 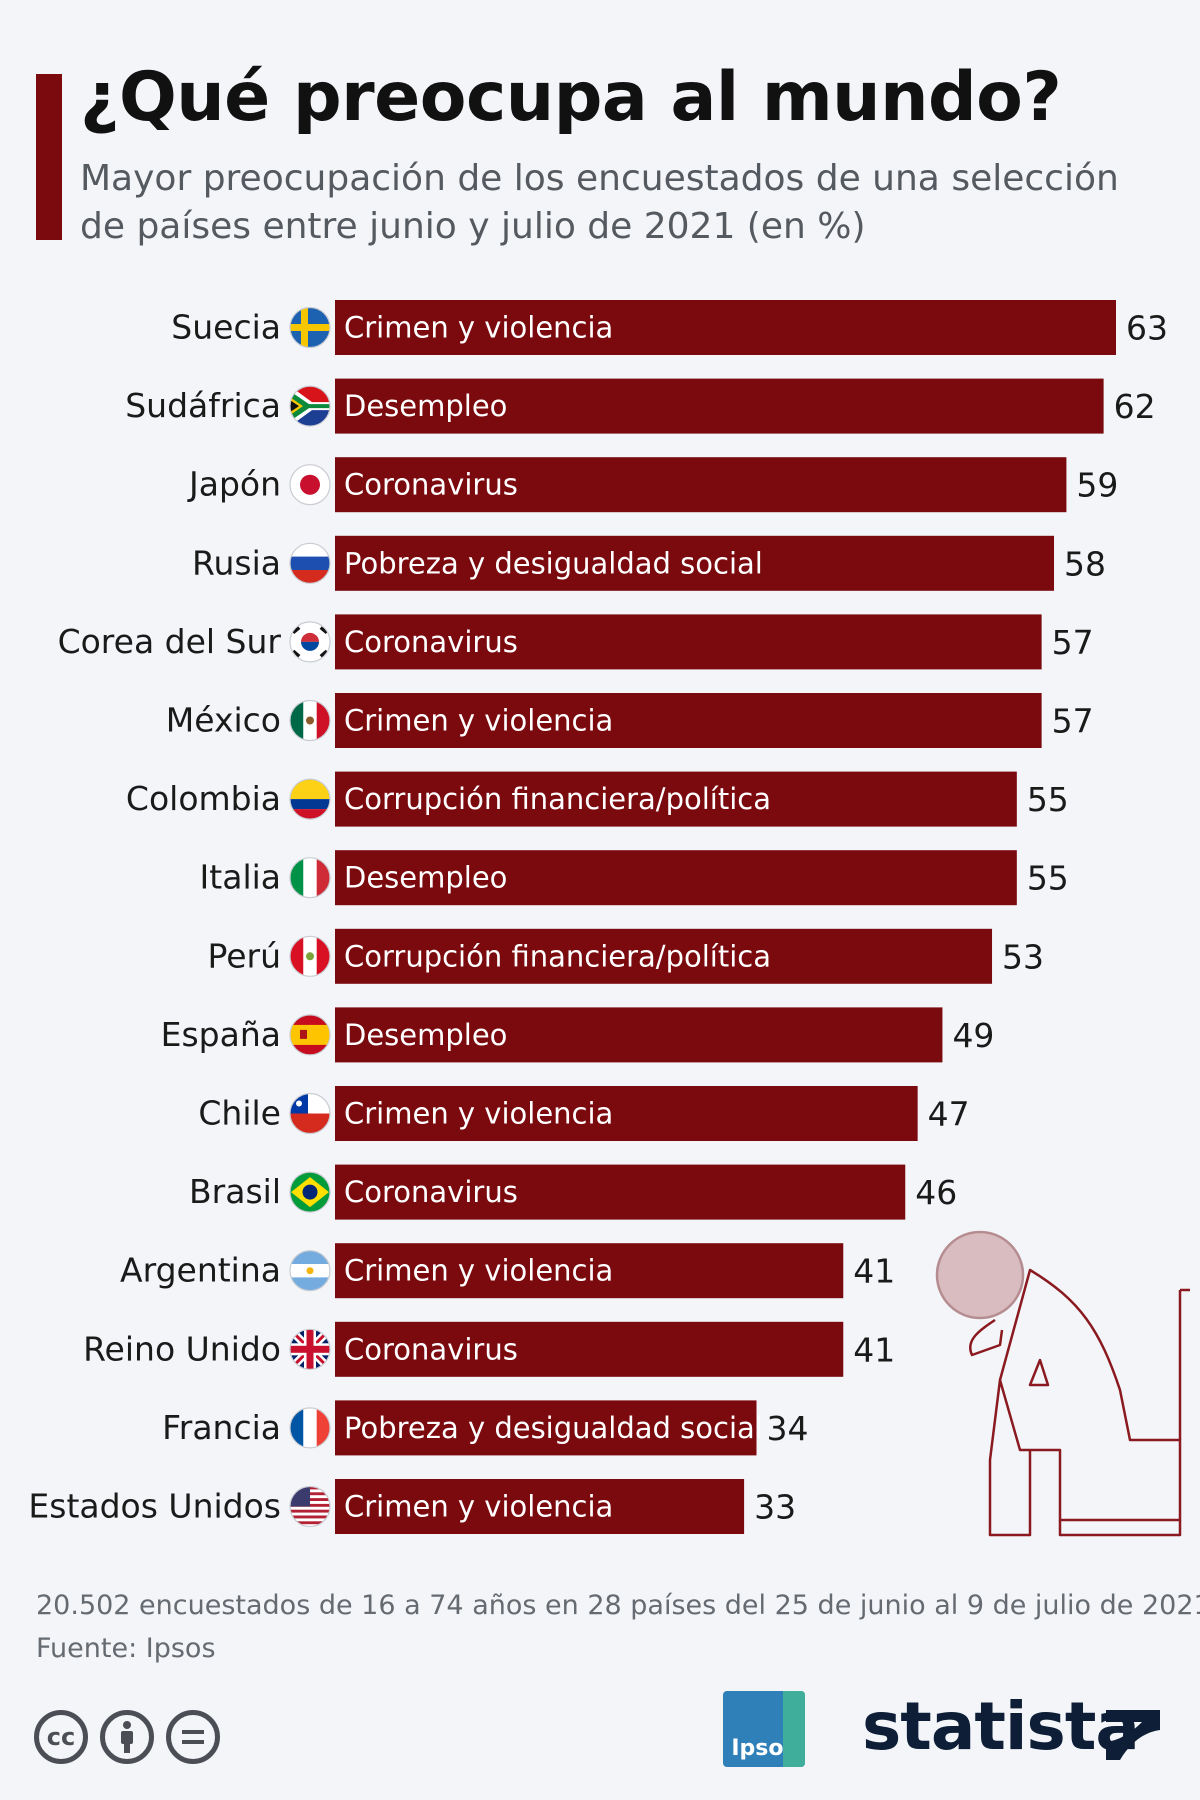 I want to click on source-note: Fuente: Ipsos, so click(x=126, y=1648).